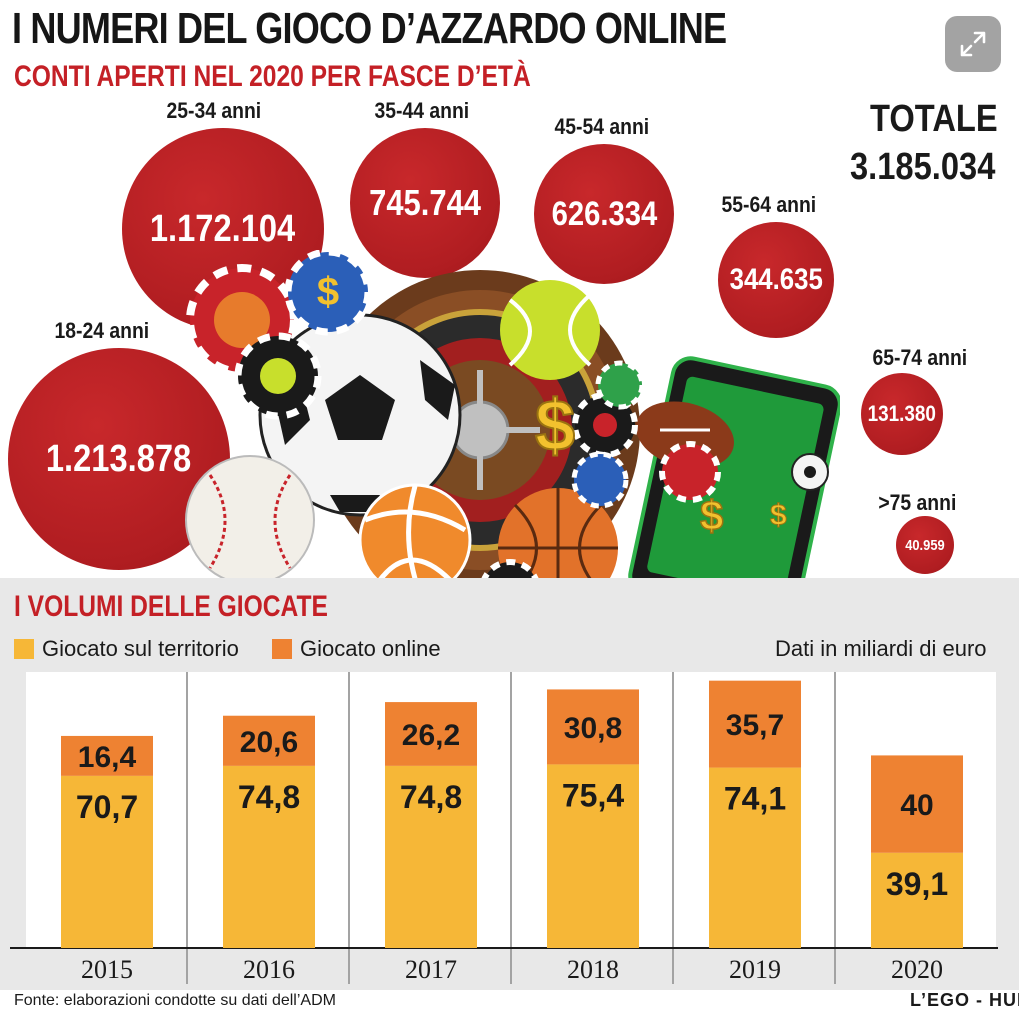 The image size is (1019, 1024). Describe the element at coordinates (214, 110) in the screenshot. I see `age-label-25-34: 25-34 anni` at that location.